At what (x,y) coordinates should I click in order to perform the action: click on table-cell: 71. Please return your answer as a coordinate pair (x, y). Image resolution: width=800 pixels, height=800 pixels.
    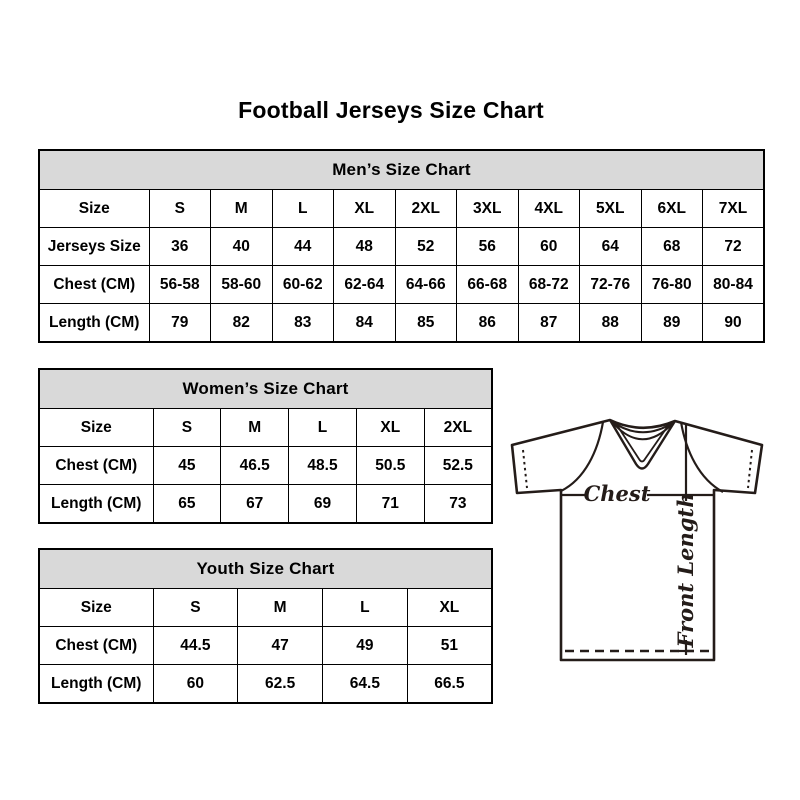
    Looking at the image, I should click on (390, 504).